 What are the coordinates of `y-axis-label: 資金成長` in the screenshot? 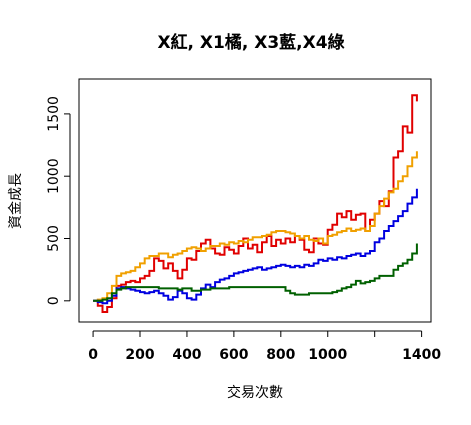 It's located at (16, 201).